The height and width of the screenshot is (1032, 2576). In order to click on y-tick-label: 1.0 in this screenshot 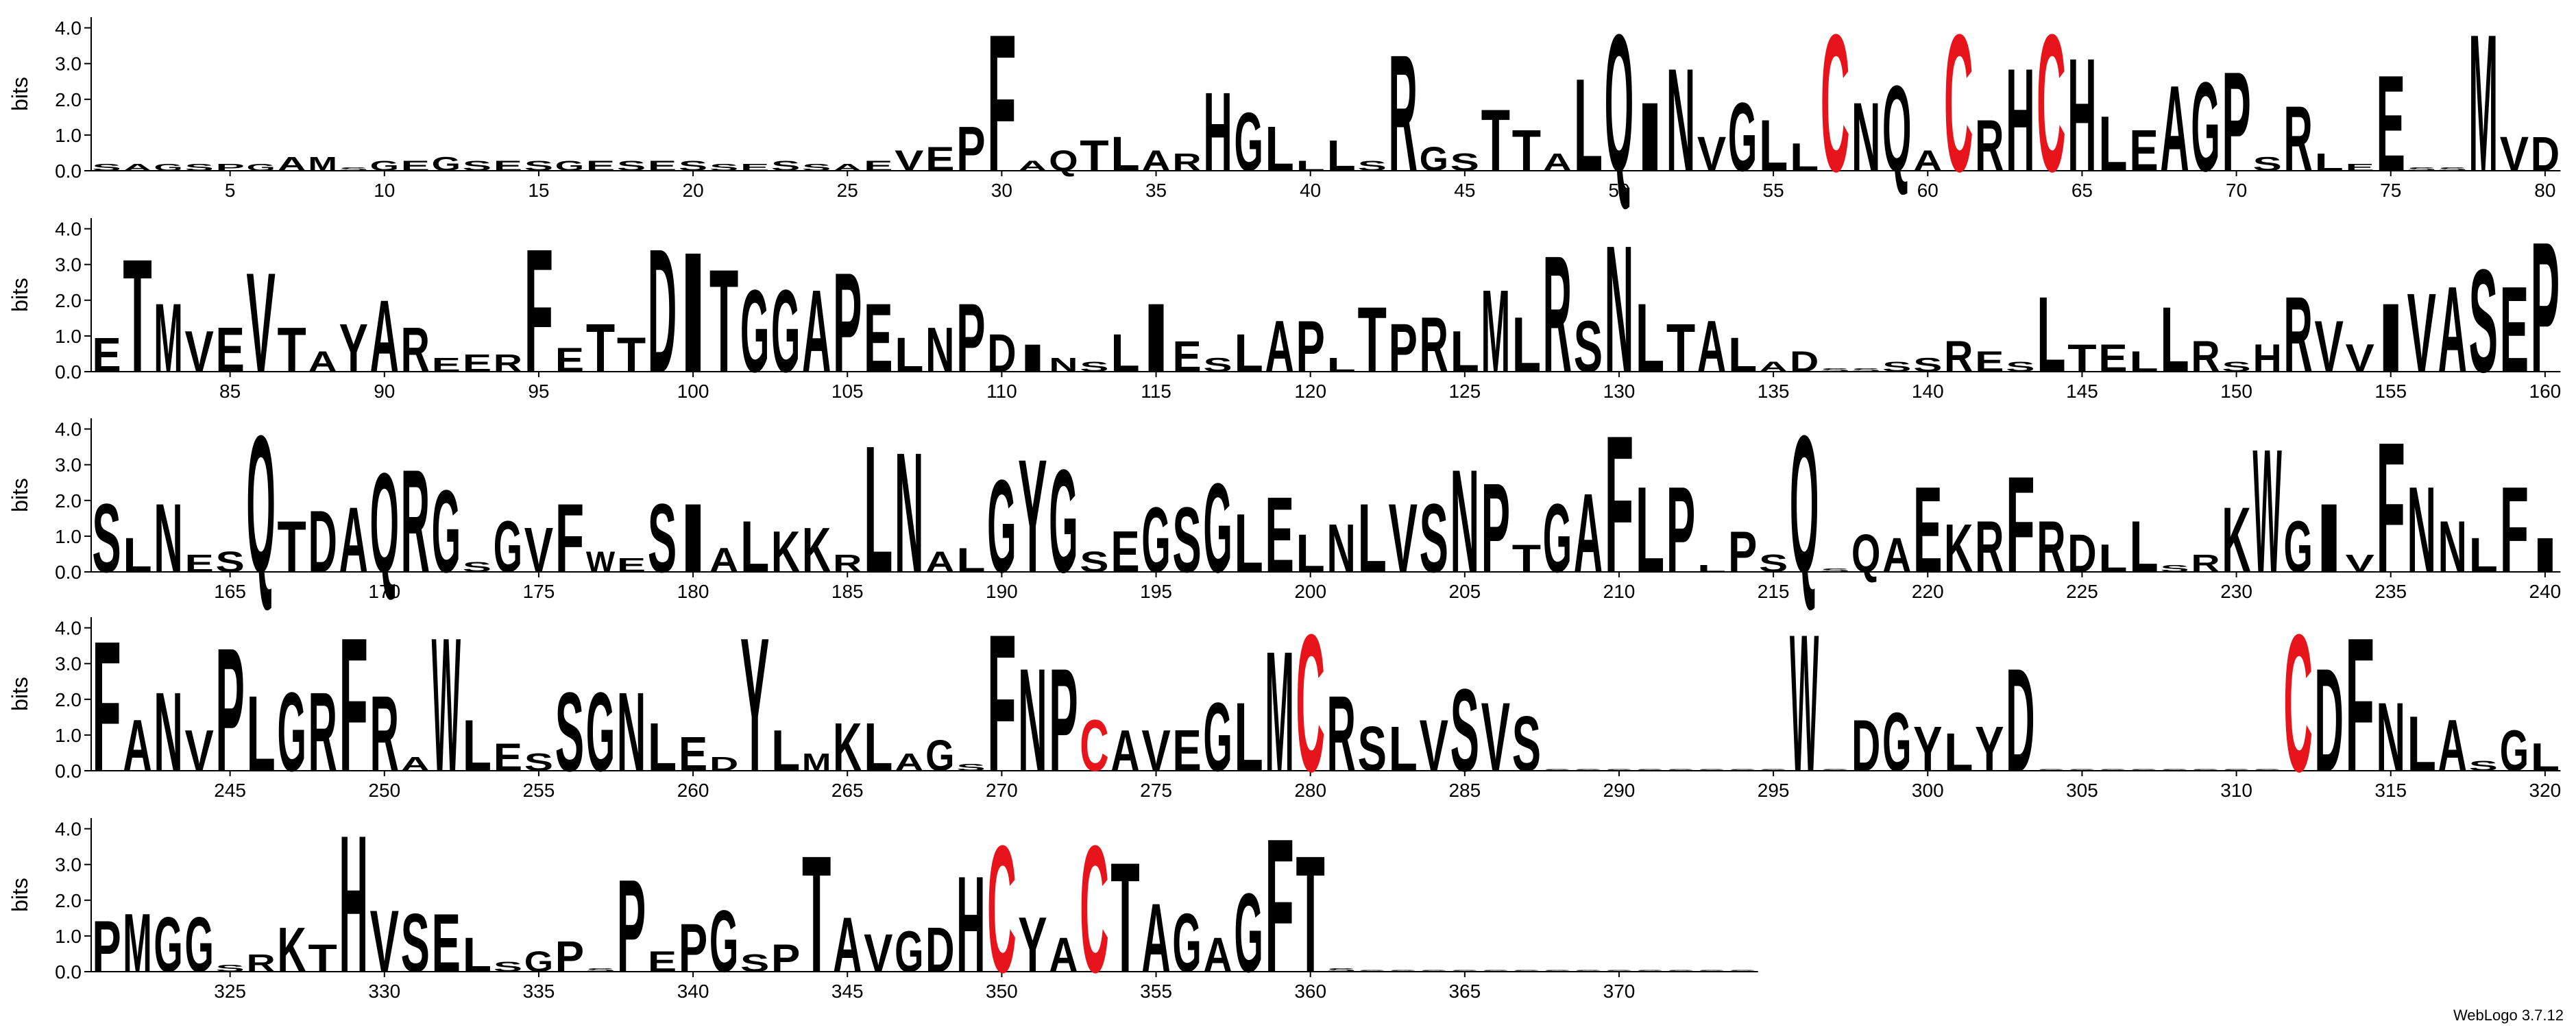, I will do `click(68, 135)`.